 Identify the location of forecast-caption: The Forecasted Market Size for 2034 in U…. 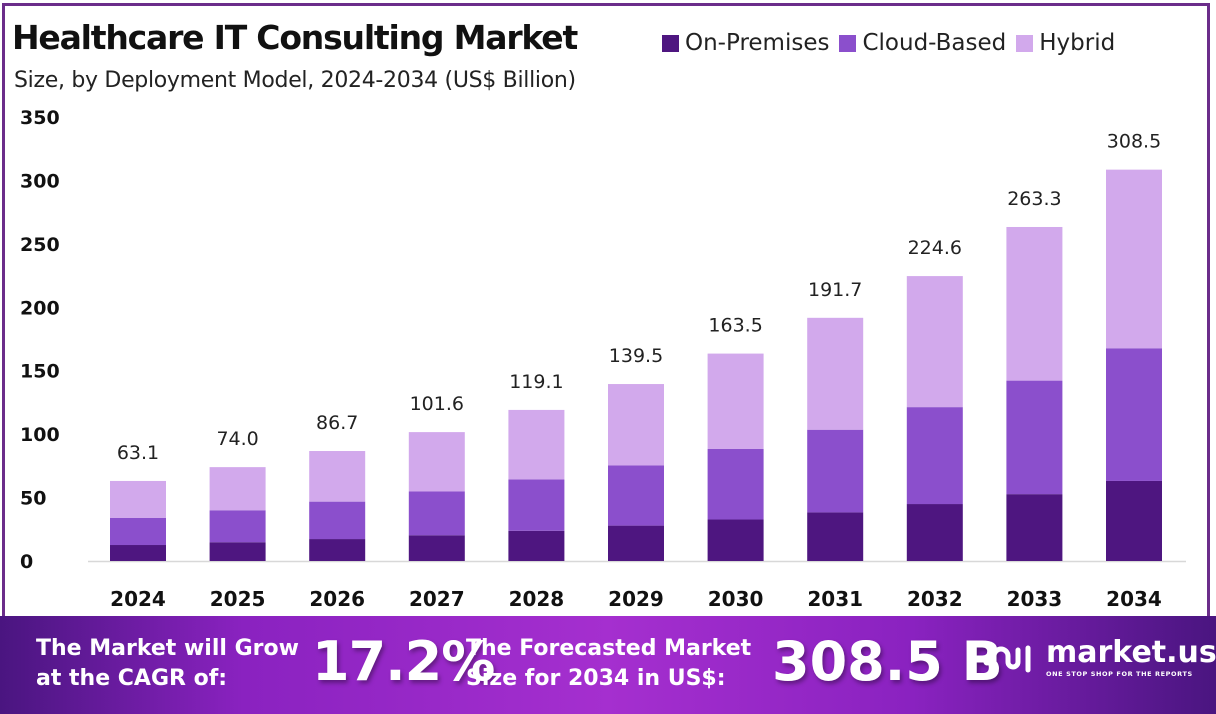
(608, 664).